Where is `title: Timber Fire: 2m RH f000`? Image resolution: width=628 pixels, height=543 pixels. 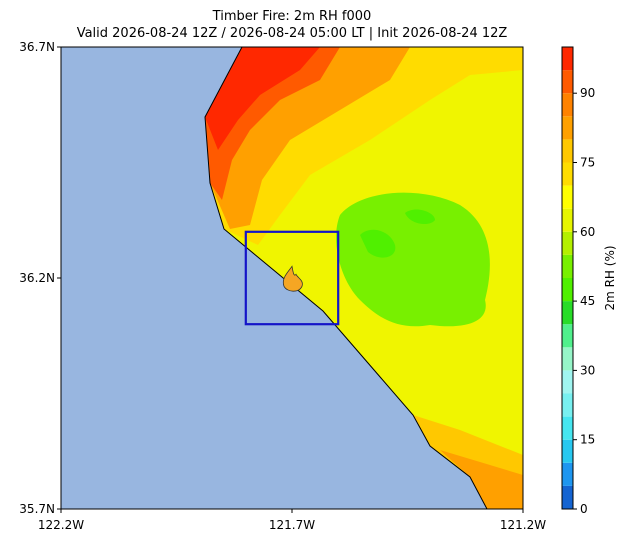
title: Timber Fire: 2m RH f000 is located at coordinates (292, 16).